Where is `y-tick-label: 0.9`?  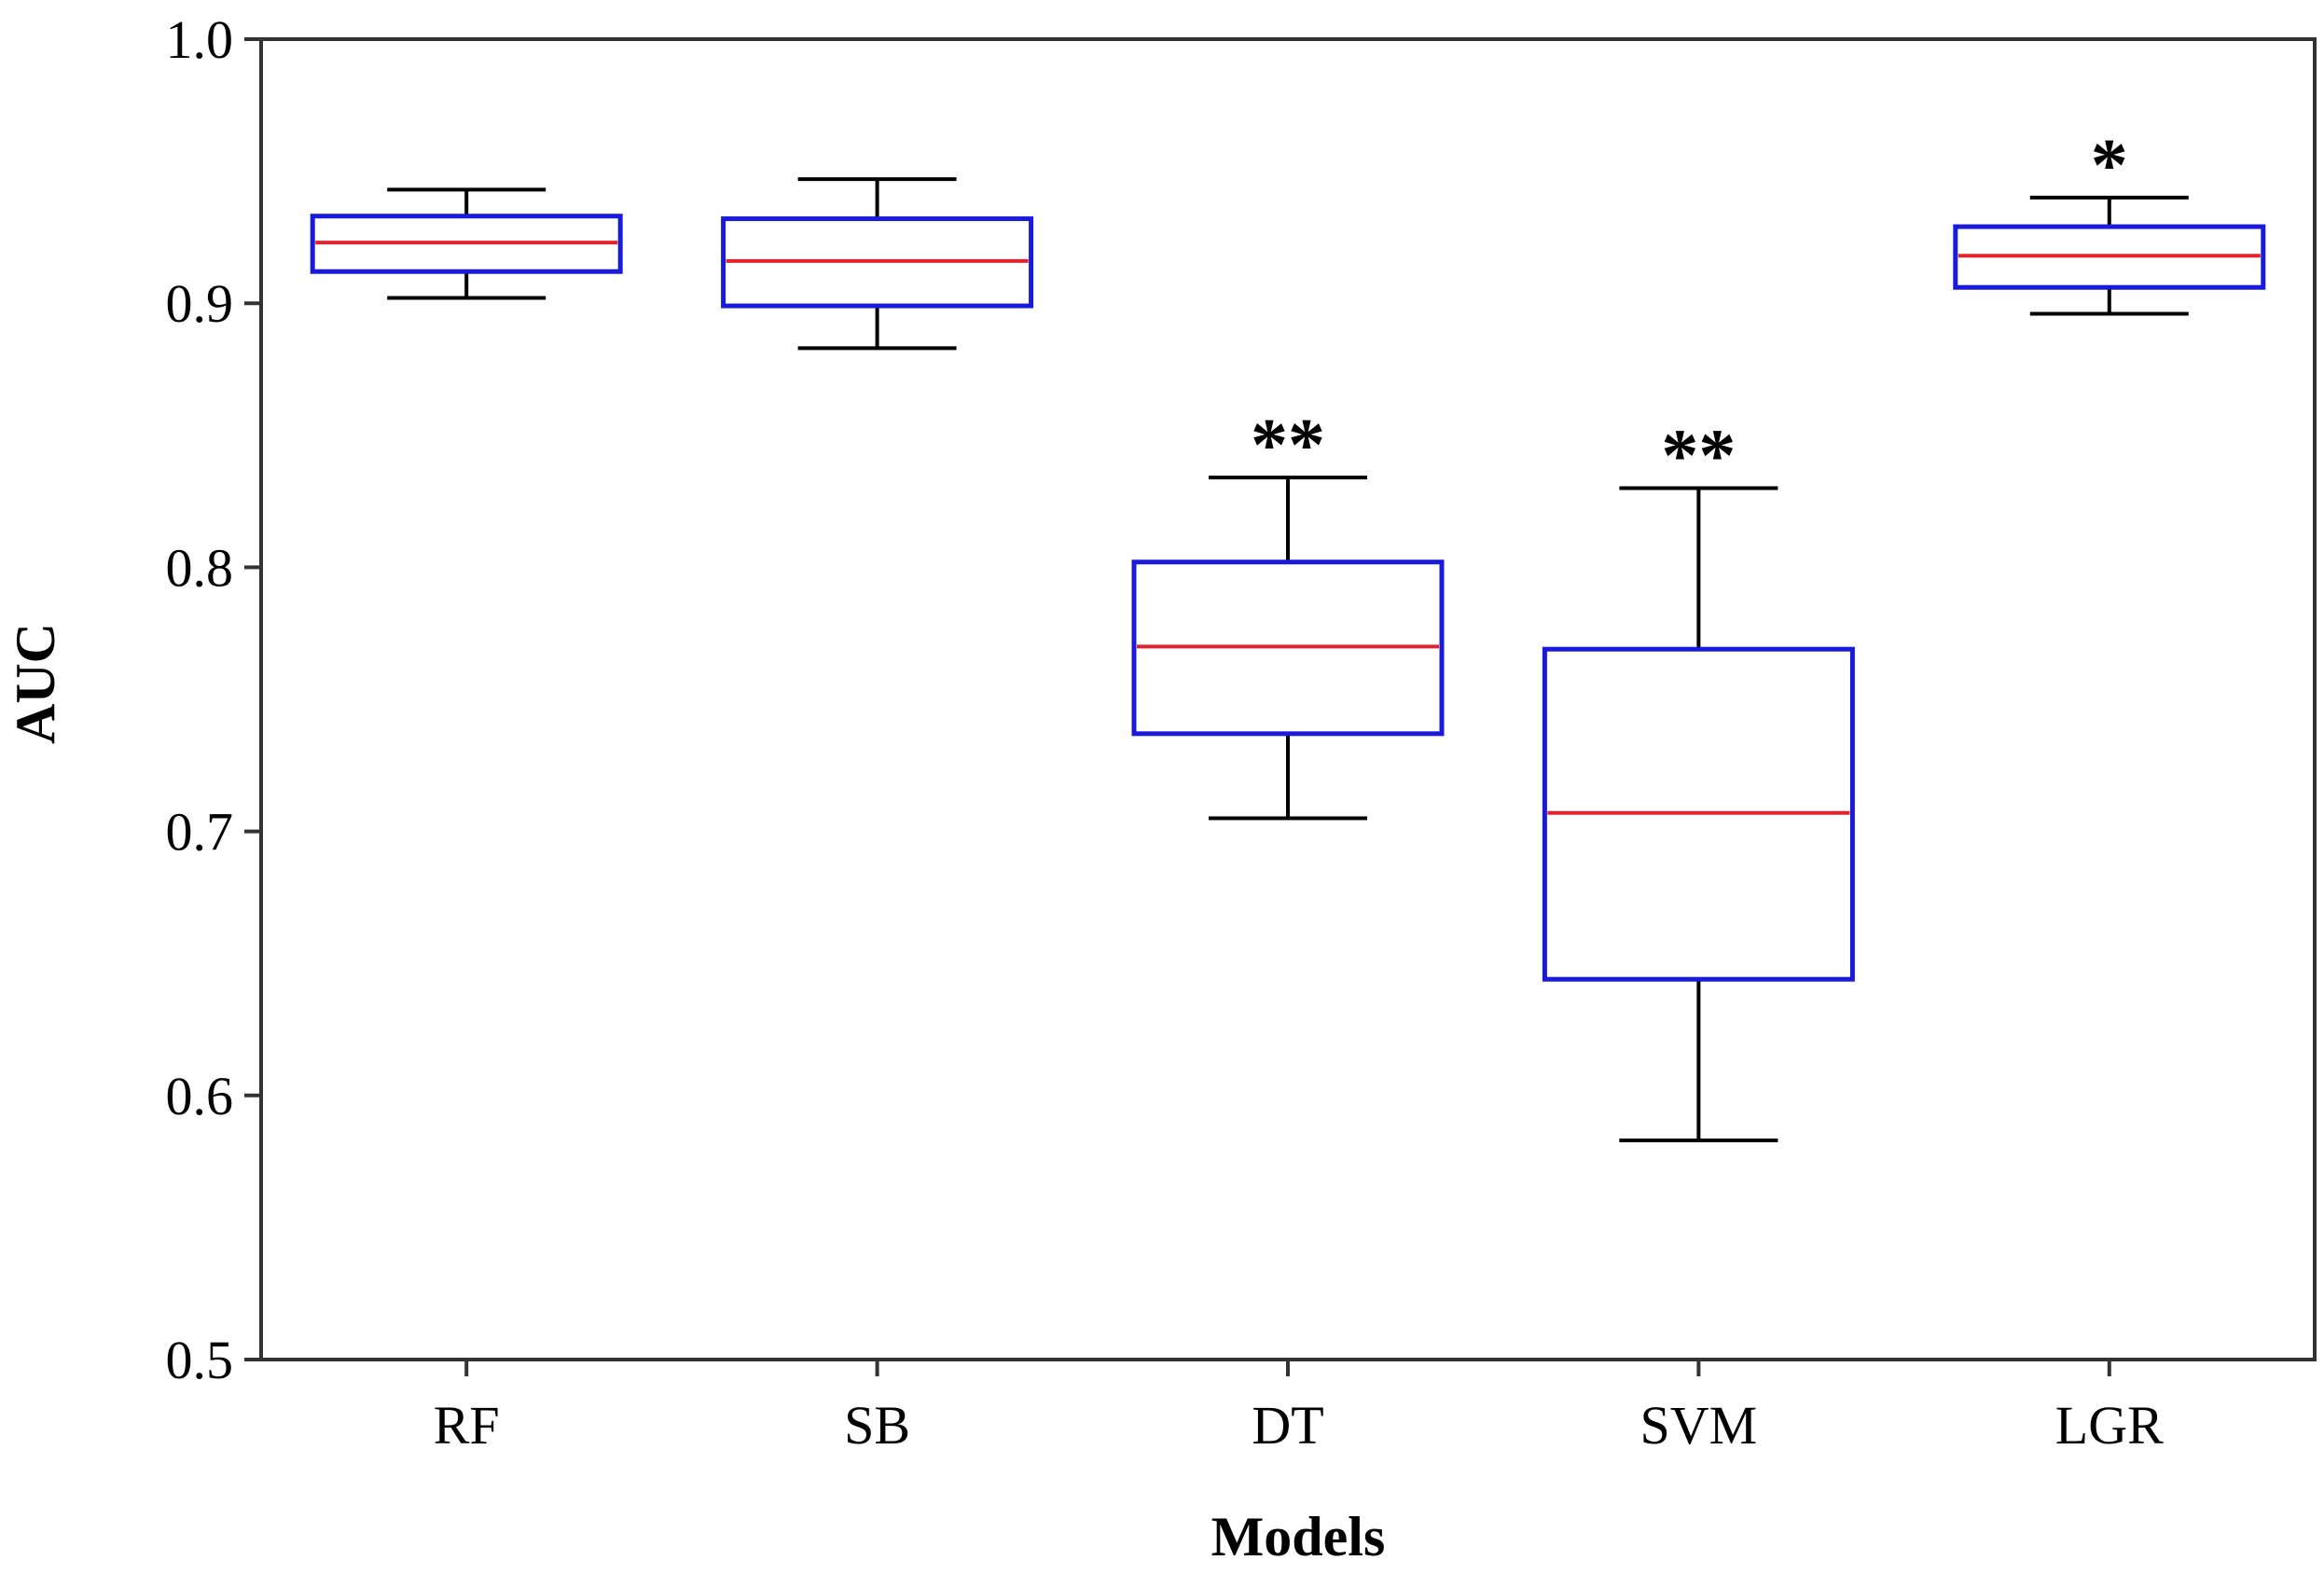
y-tick-label: 0.9 is located at coordinates (200, 303).